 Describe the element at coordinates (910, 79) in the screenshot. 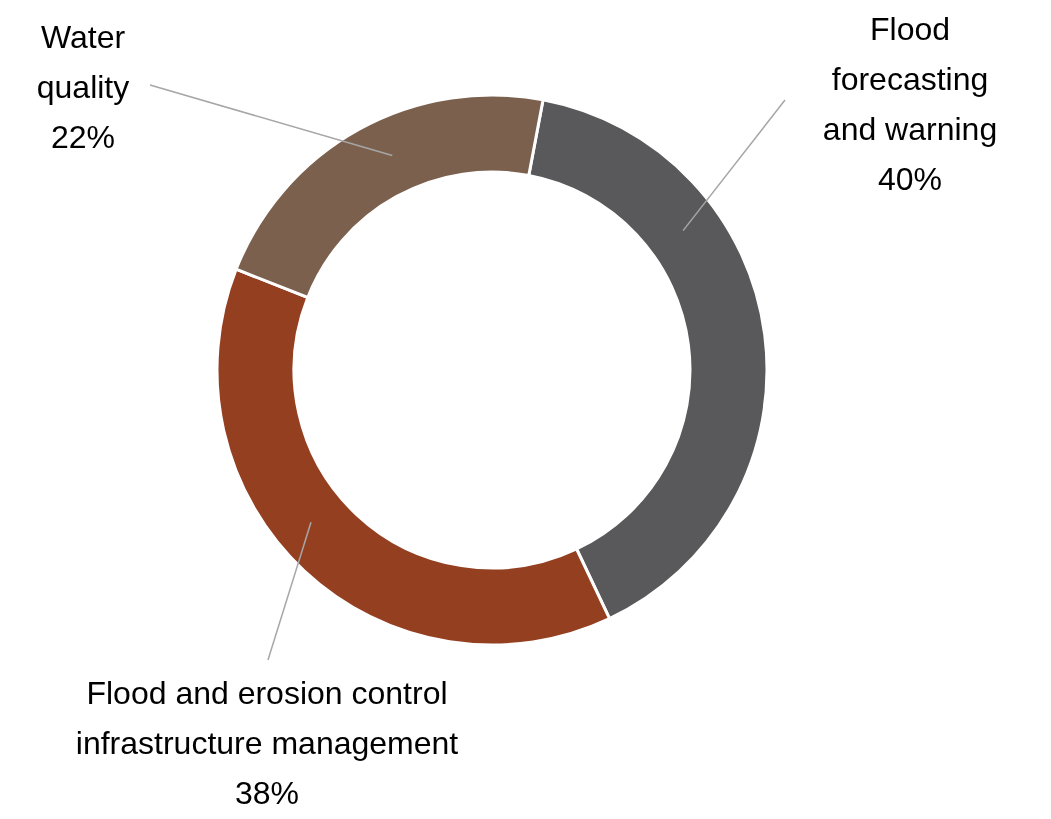

I see `slice-label: Flood forecasting and warning` at that location.